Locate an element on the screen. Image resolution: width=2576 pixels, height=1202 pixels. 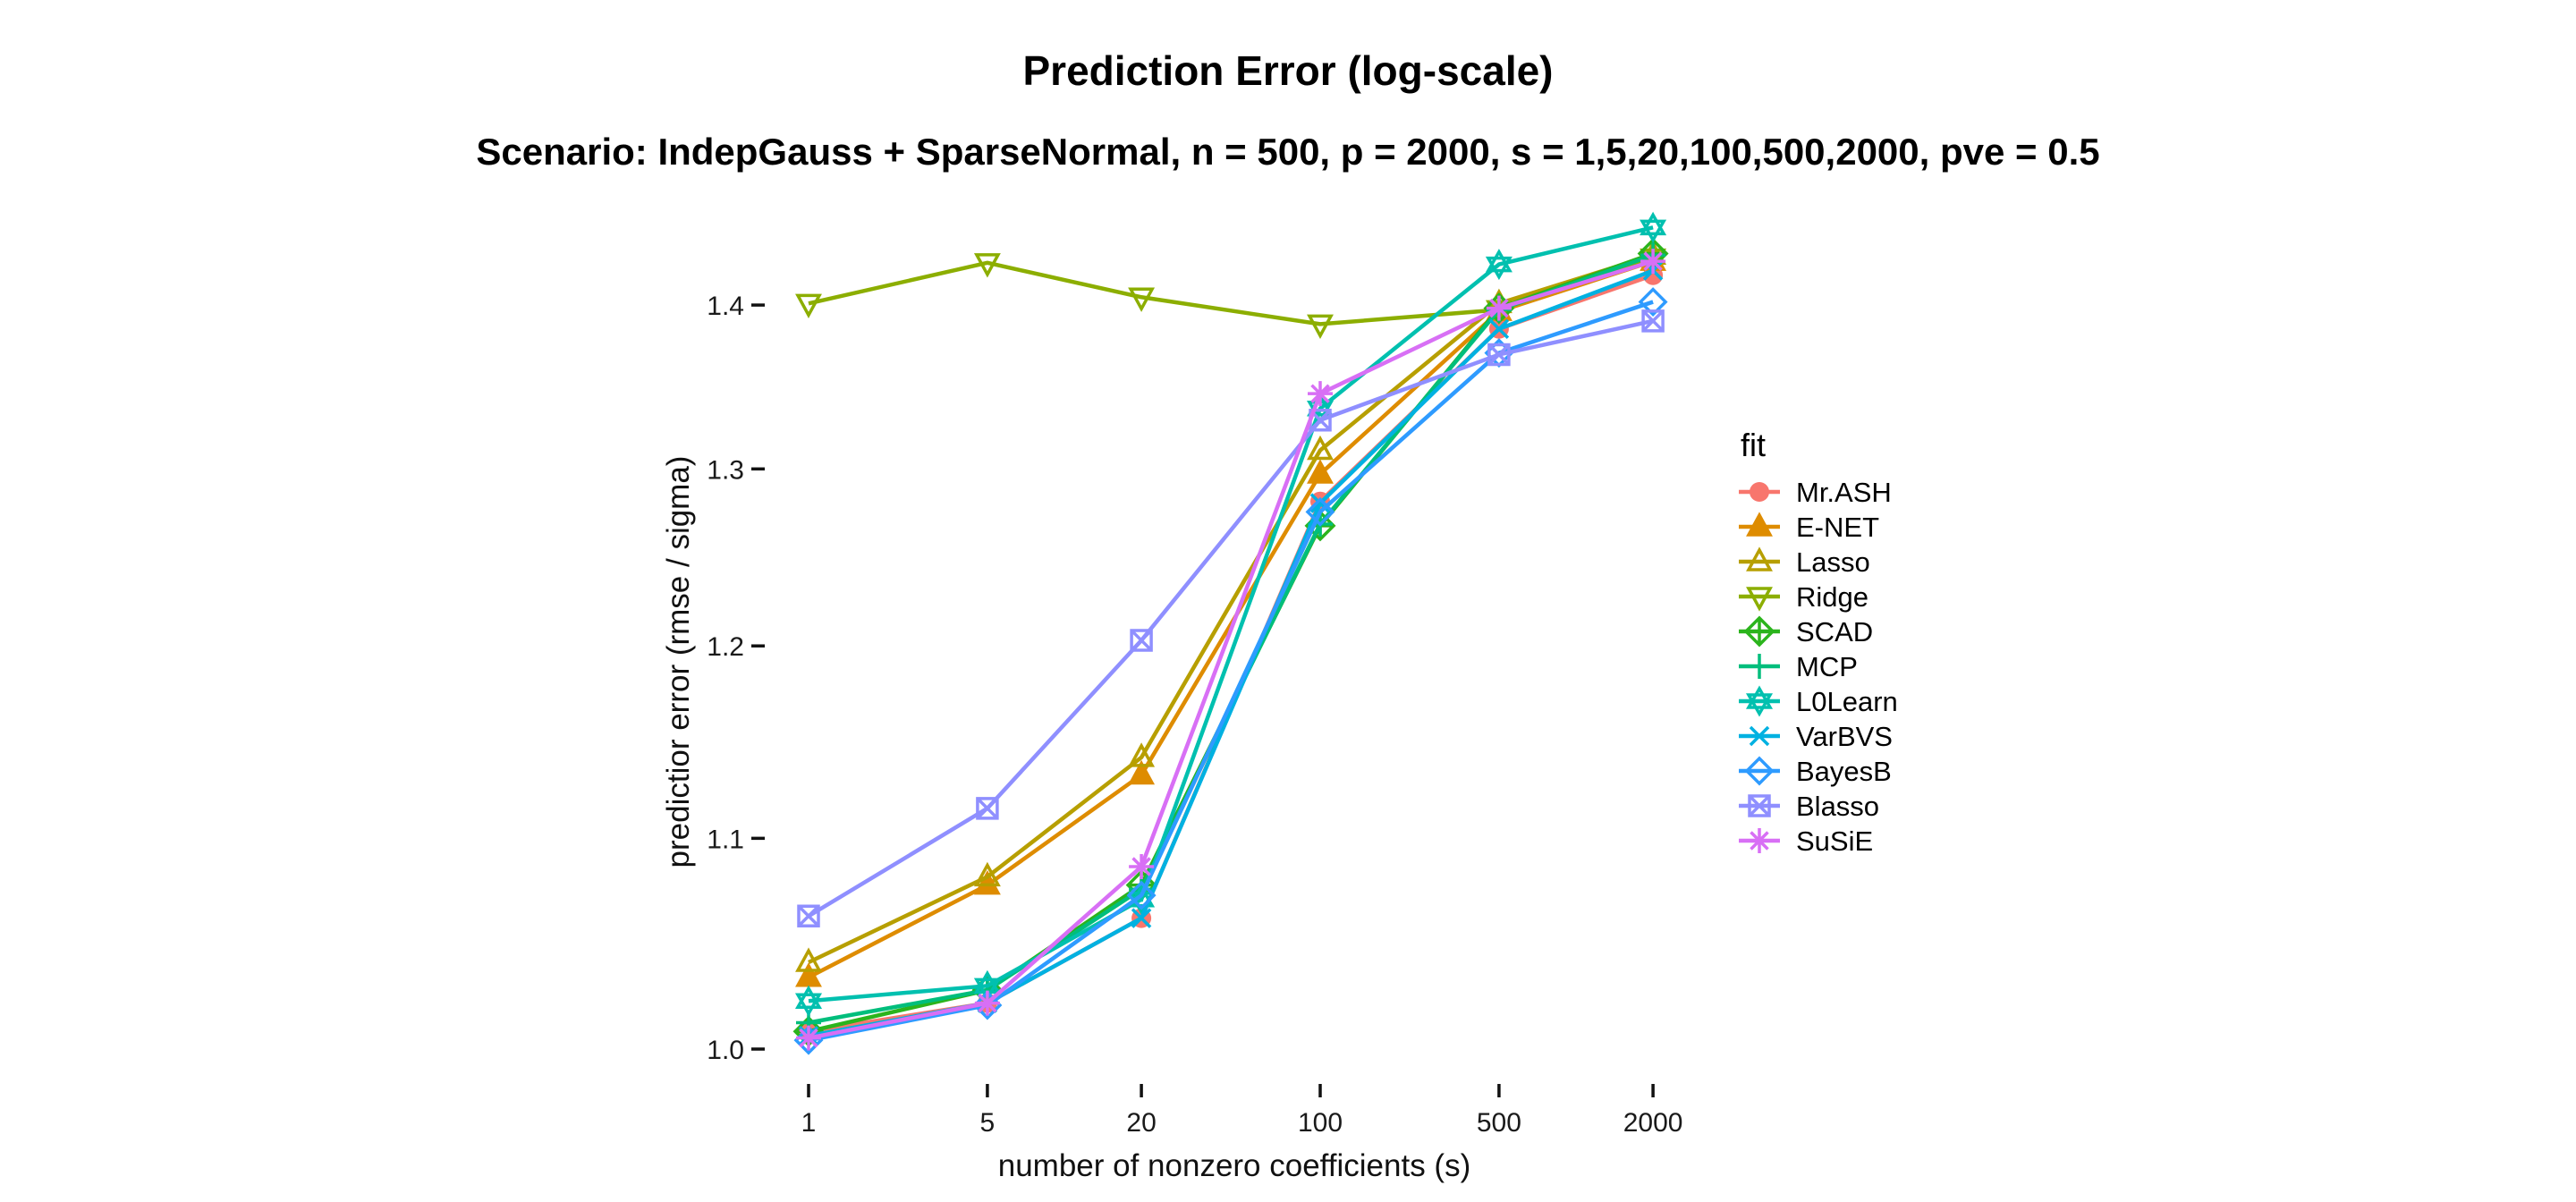
legend-label: Blasso is located at coordinates (1837, 806).